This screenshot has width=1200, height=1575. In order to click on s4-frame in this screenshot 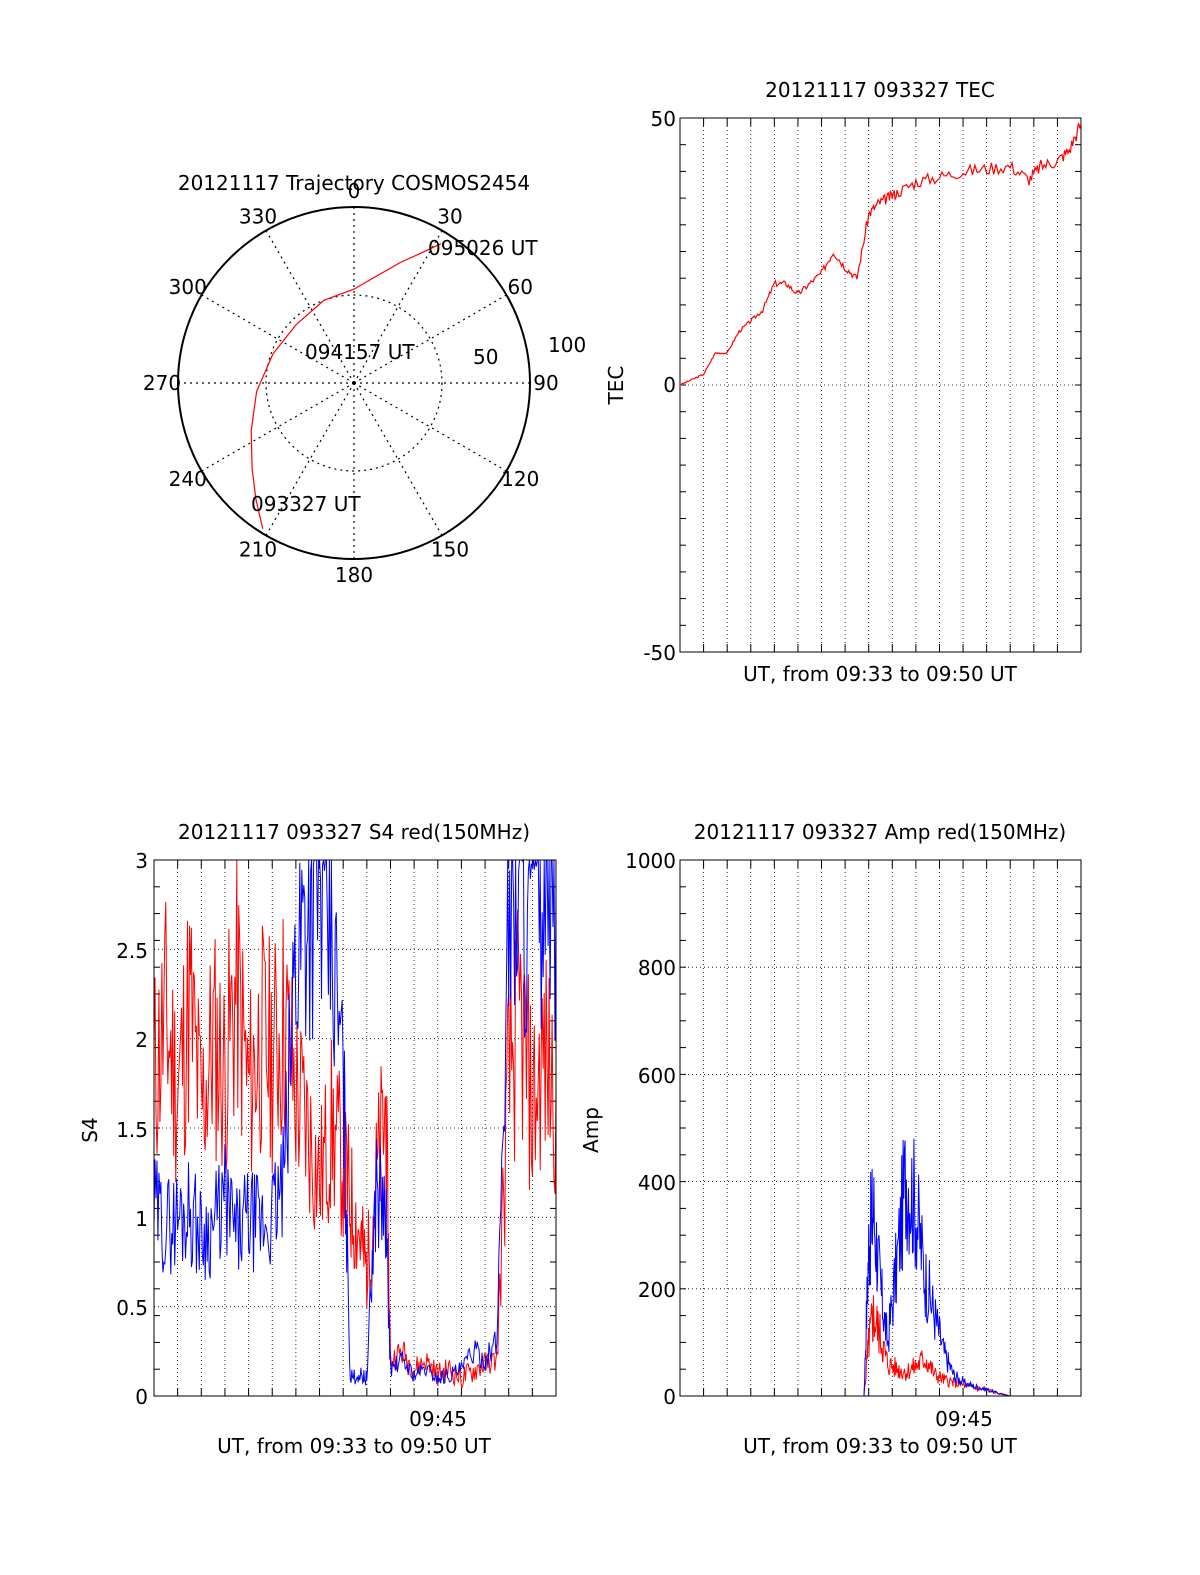, I will do `click(355, 1128)`.